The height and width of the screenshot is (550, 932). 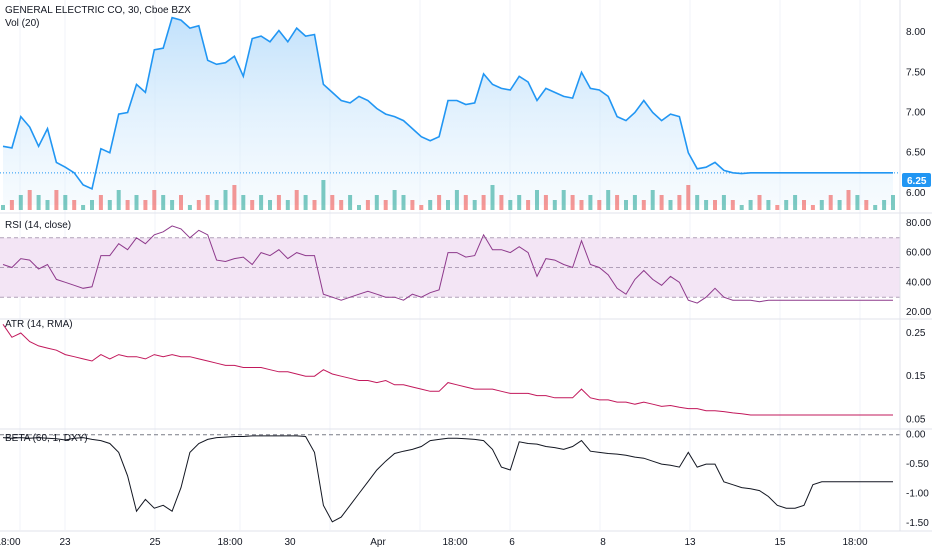 I want to click on x-tick-label: 25, so click(x=155, y=542).